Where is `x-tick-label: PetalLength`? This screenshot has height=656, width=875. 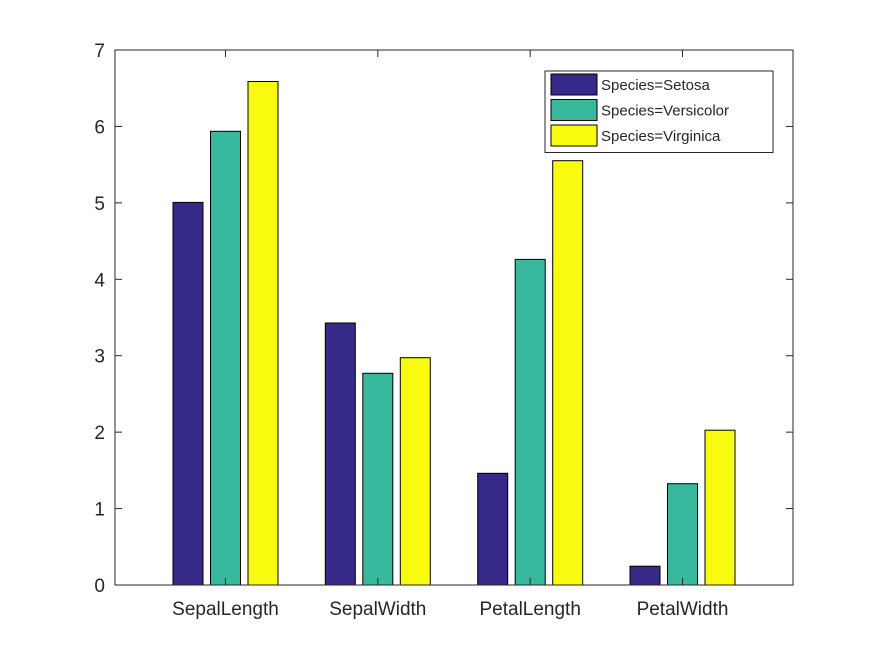
x-tick-label: PetalLength is located at coordinates (529, 609).